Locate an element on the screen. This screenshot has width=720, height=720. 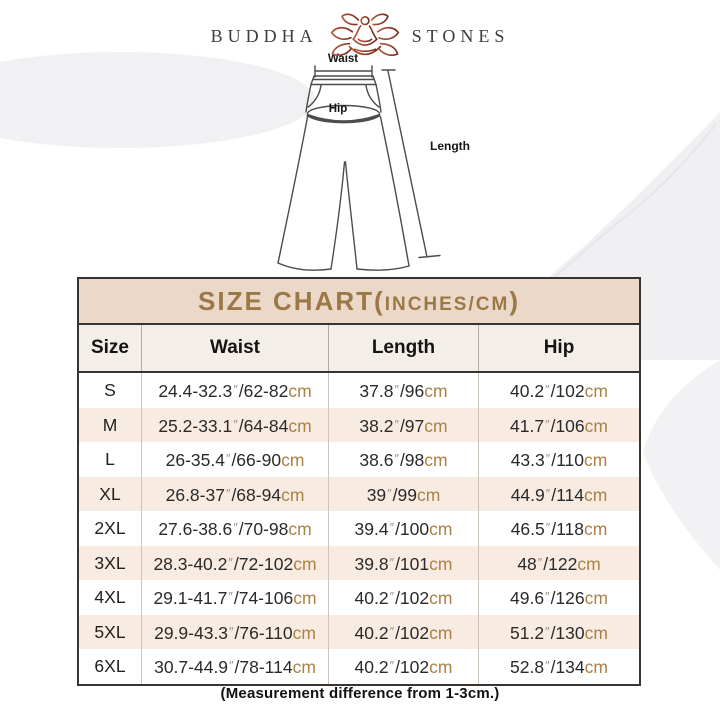
table-row: S 24.4-32.3″/62-82cm 37.8″/96cm 40.2″/102cm is located at coordinates (359, 391).